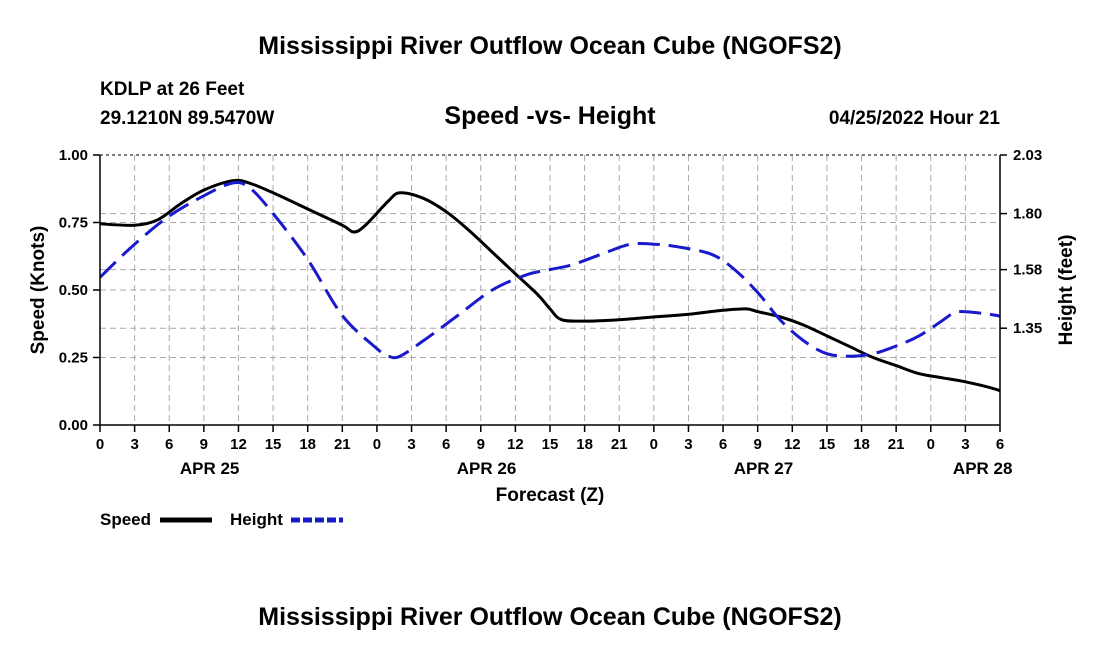 Image resolution: width=1100 pixels, height=650 pixels. Describe the element at coordinates (377, 444) in the screenshot. I see `x-tick-label-8: 0` at that location.